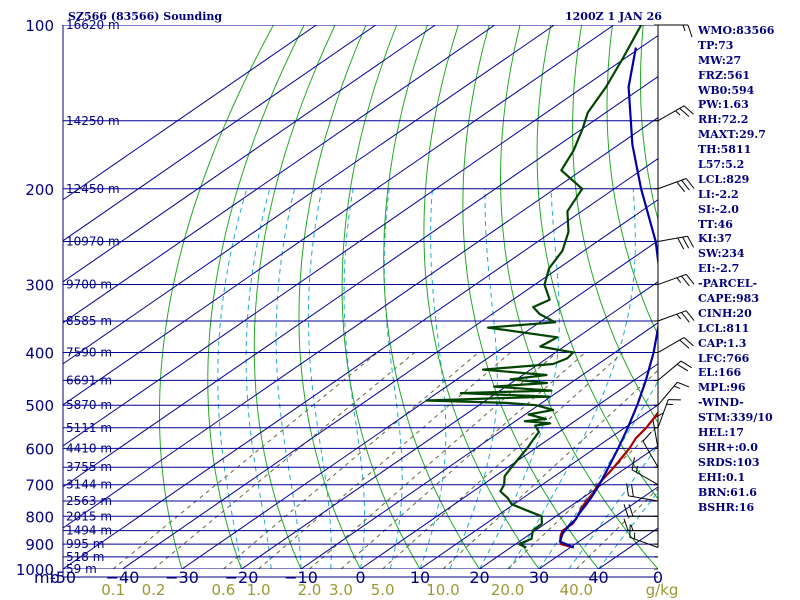  Describe the element at coordinates (727, 492) in the screenshot. I see `index-item: BRN:61.6` at that location.